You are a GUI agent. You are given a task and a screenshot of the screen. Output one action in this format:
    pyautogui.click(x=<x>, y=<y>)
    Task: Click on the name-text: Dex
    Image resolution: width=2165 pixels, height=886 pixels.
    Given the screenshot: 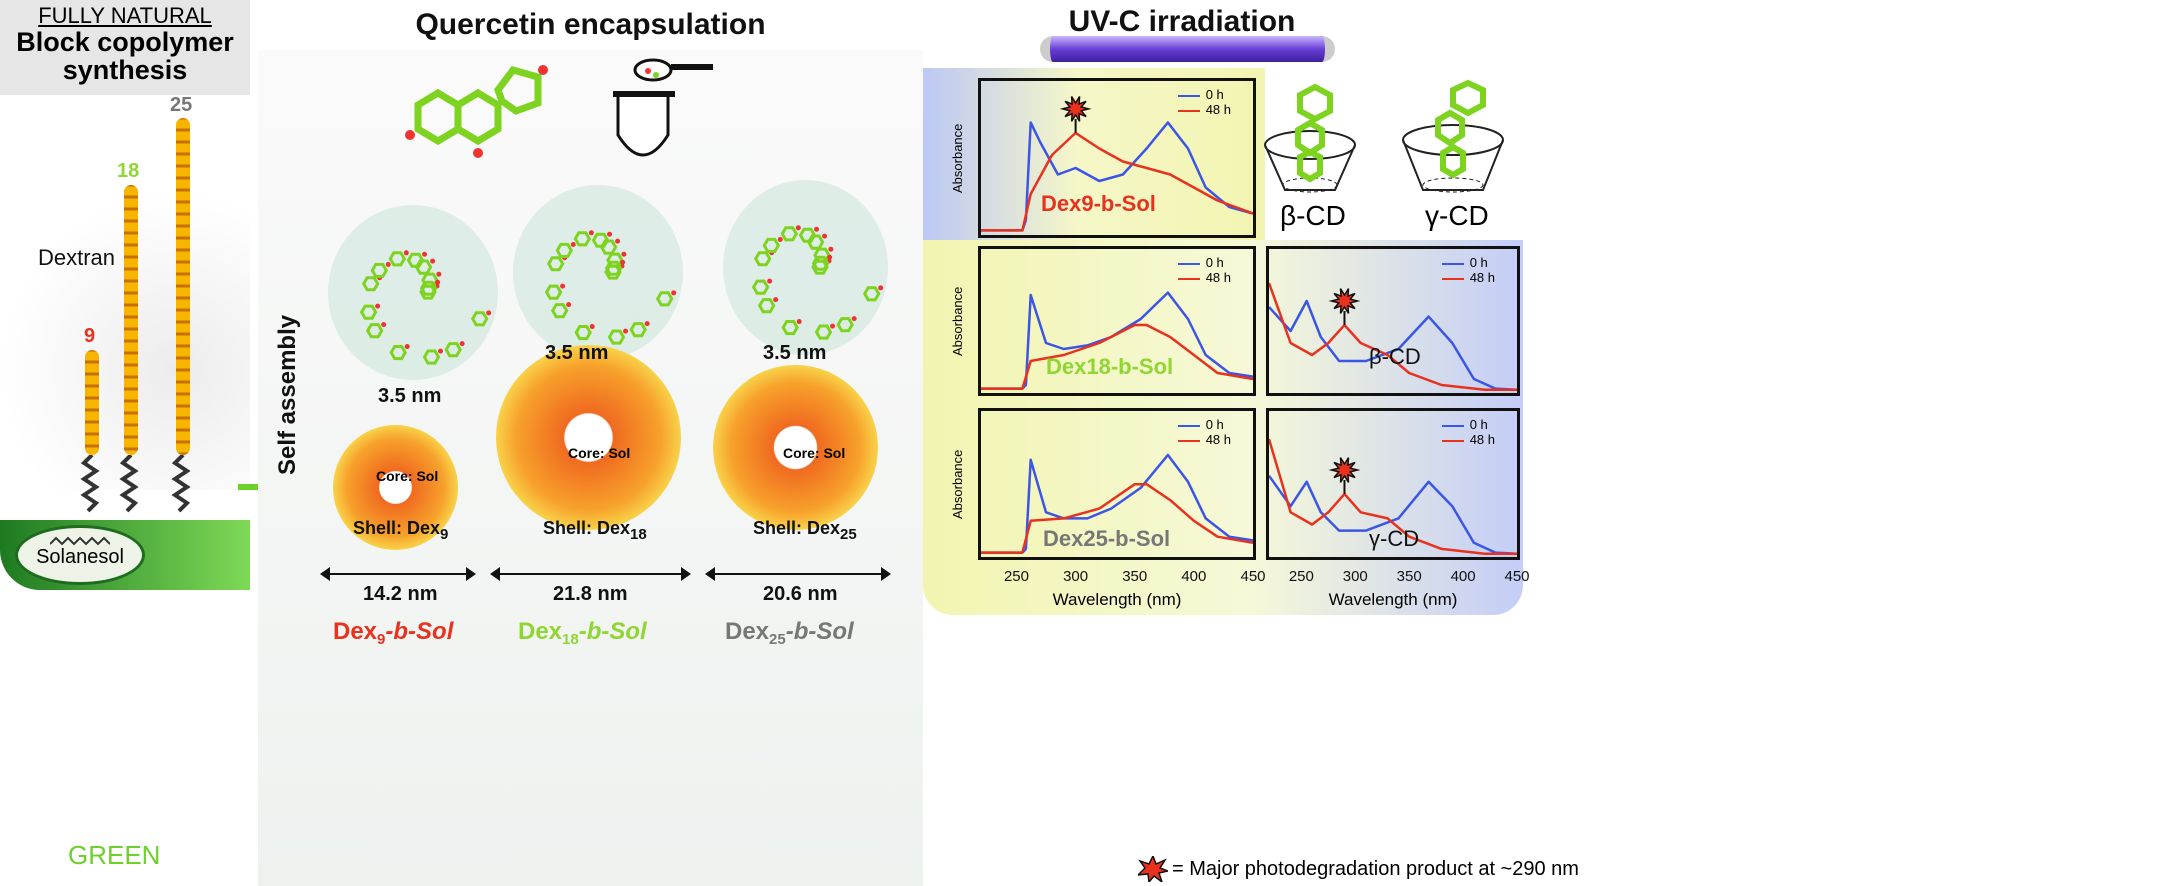 What is the action you would take?
    pyautogui.click(x=355, y=631)
    